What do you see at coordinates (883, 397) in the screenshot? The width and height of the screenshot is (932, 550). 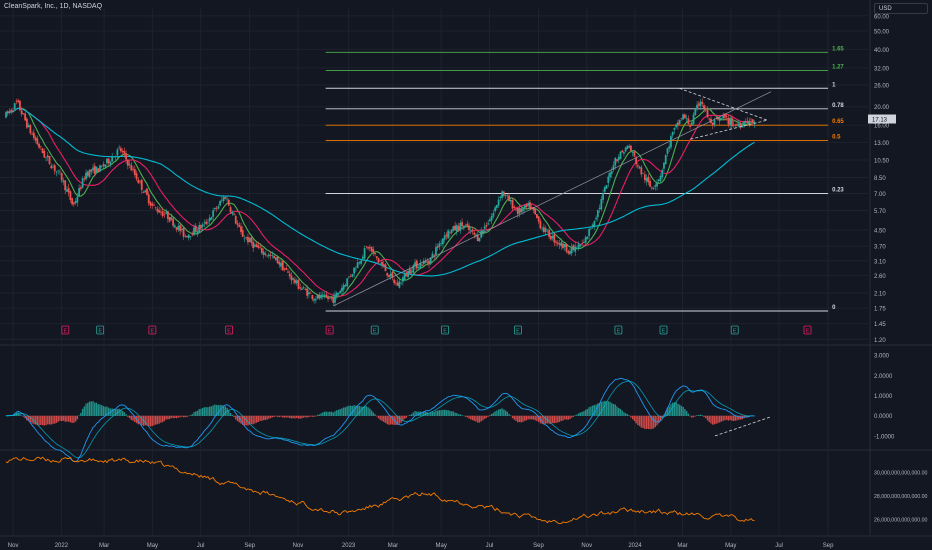 I see `macd-tick-label: 1.0000` at bounding box center [883, 397].